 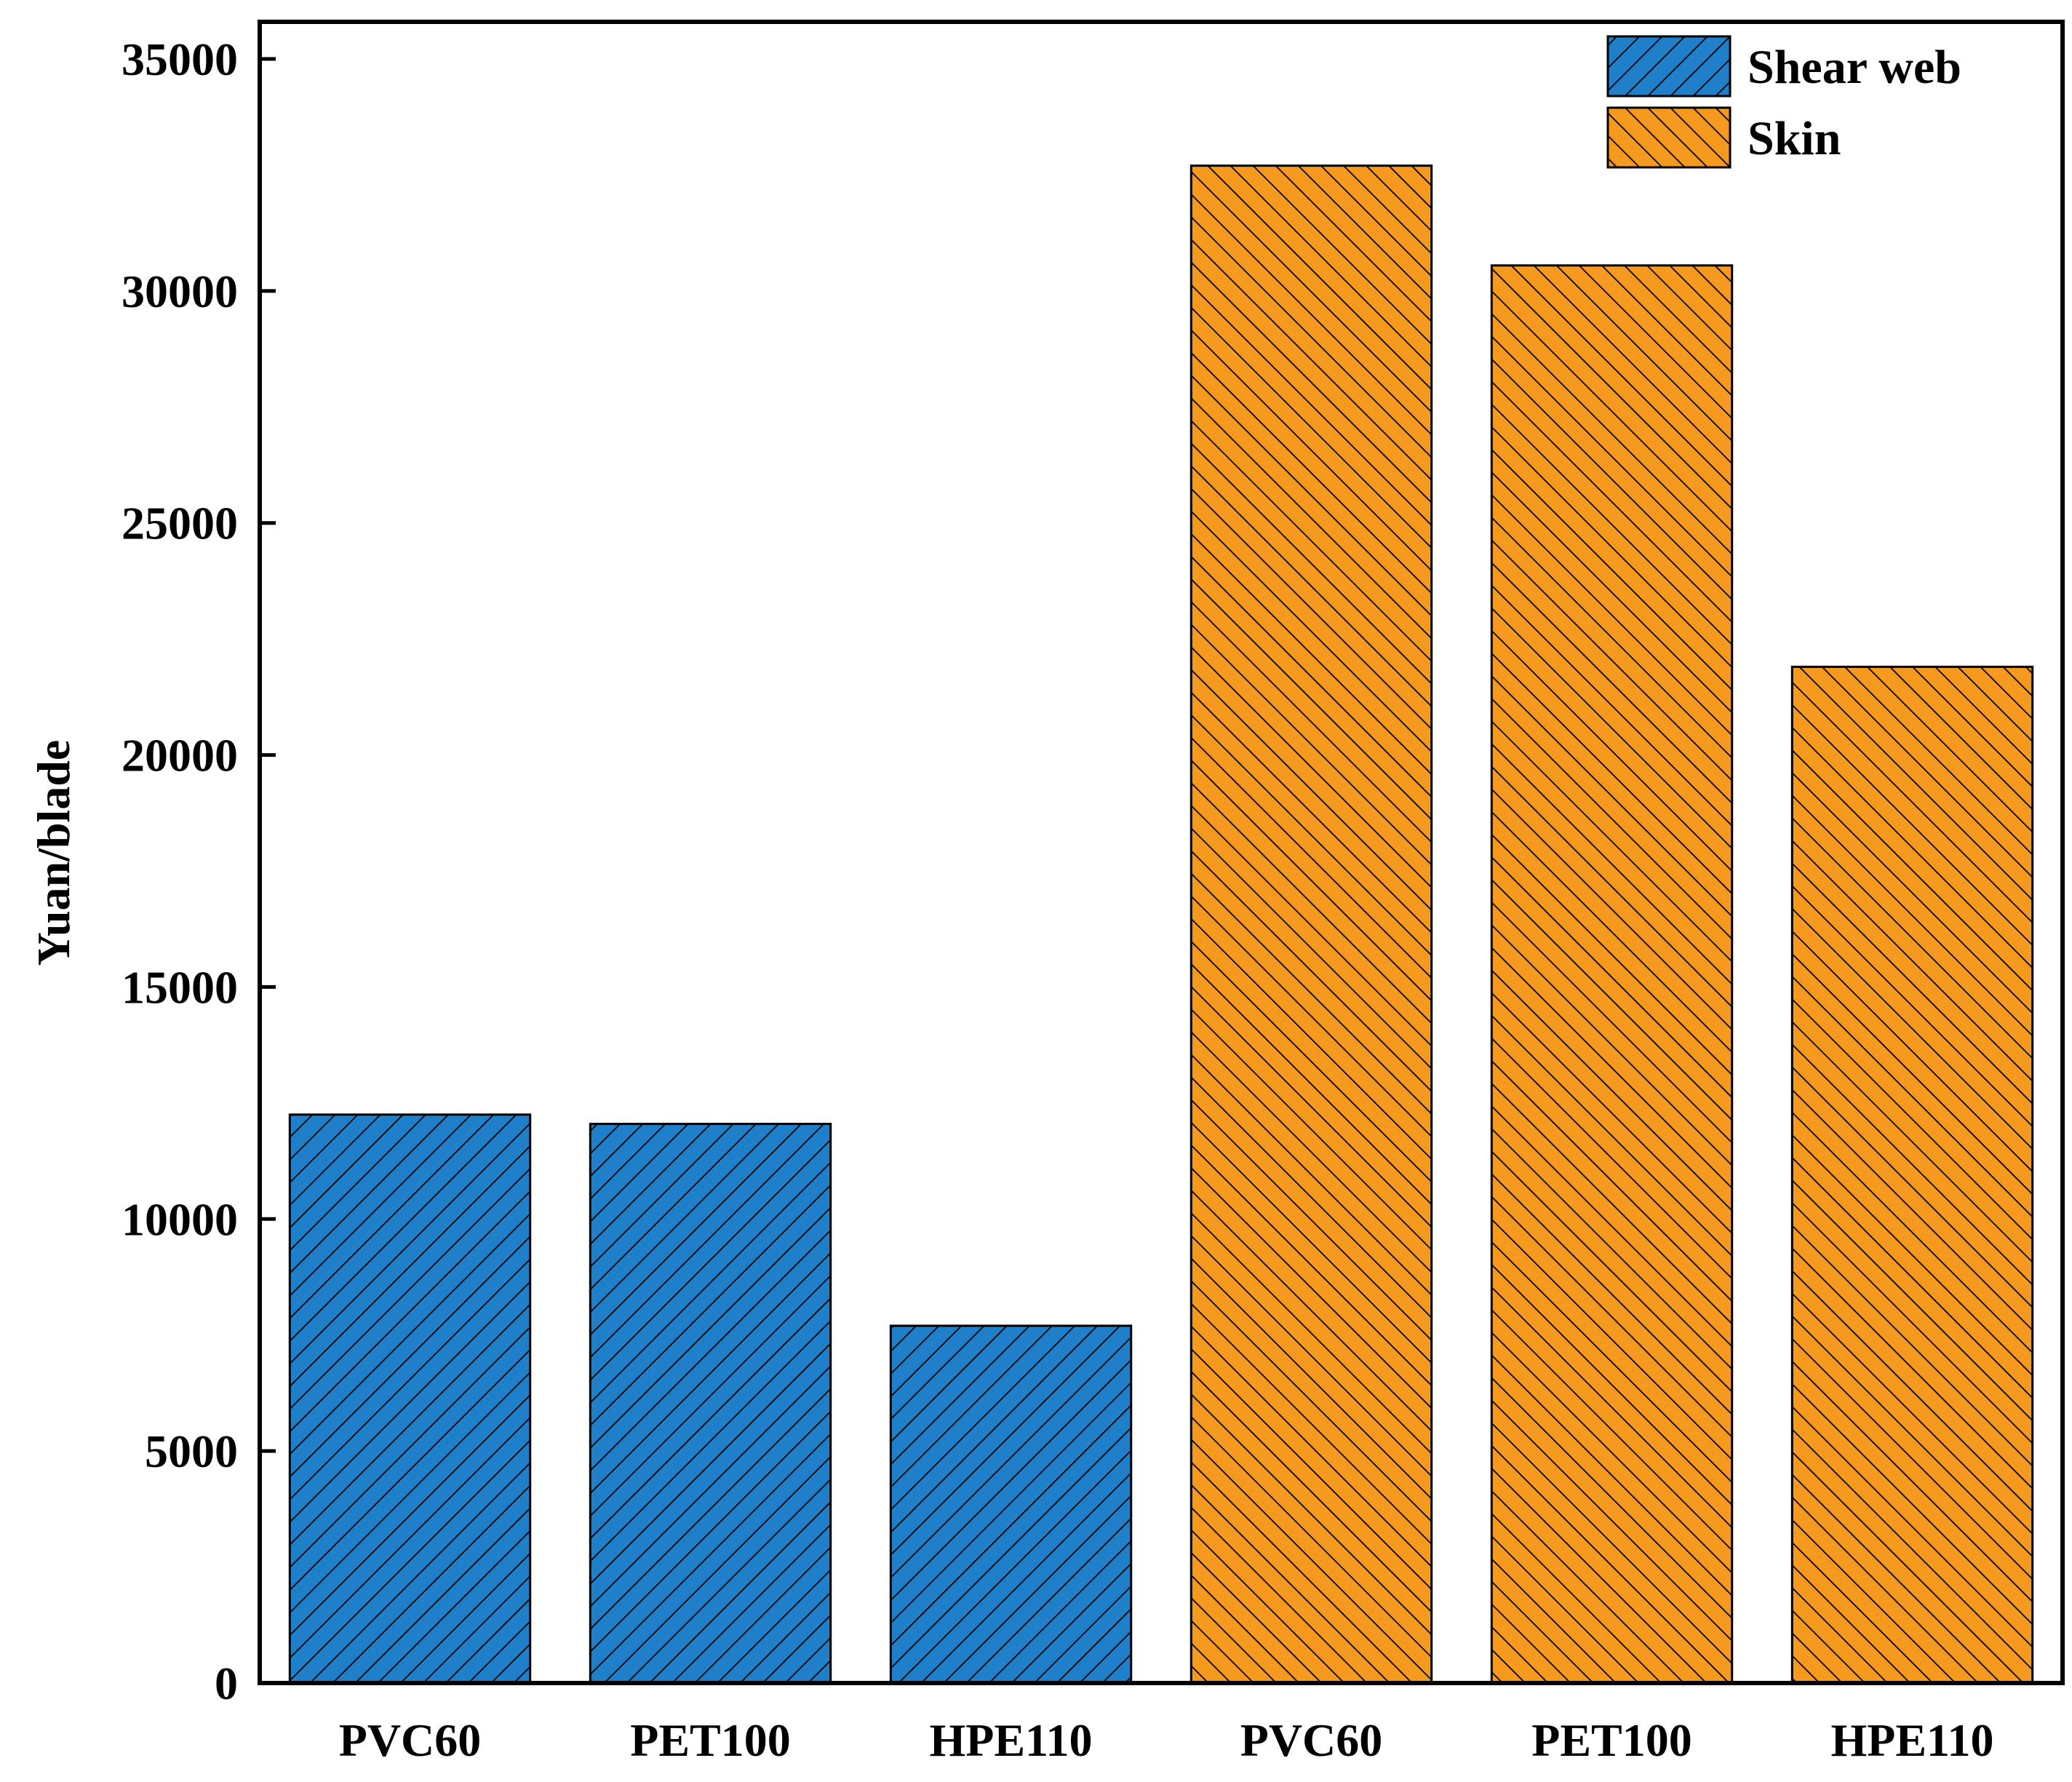 What do you see at coordinates (226, 1683) in the screenshot?
I see `y-tick-label: 0` at bounding box center [226, 1683].